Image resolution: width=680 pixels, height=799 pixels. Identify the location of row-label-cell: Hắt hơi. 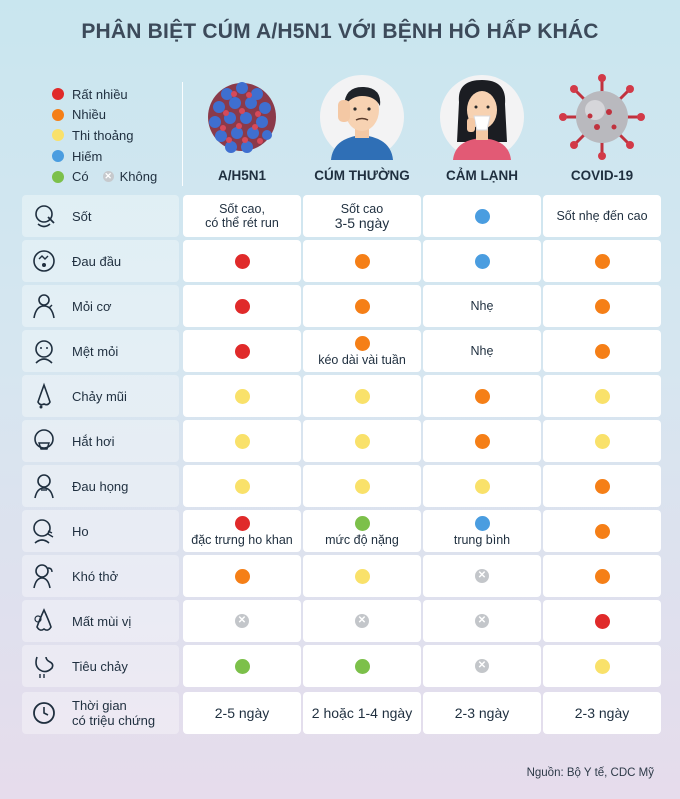
(100, 441).